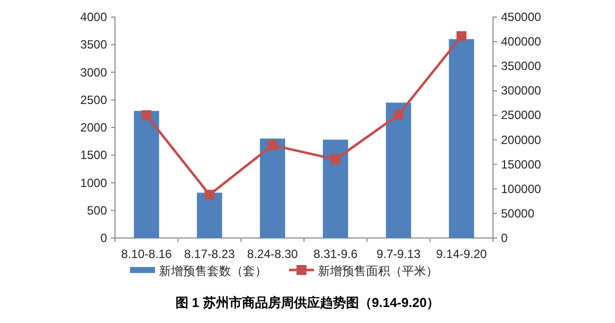  Describe the element at coordinates (94, 155) in the screenshot. I see `y-tick-label: 1500` at that location.